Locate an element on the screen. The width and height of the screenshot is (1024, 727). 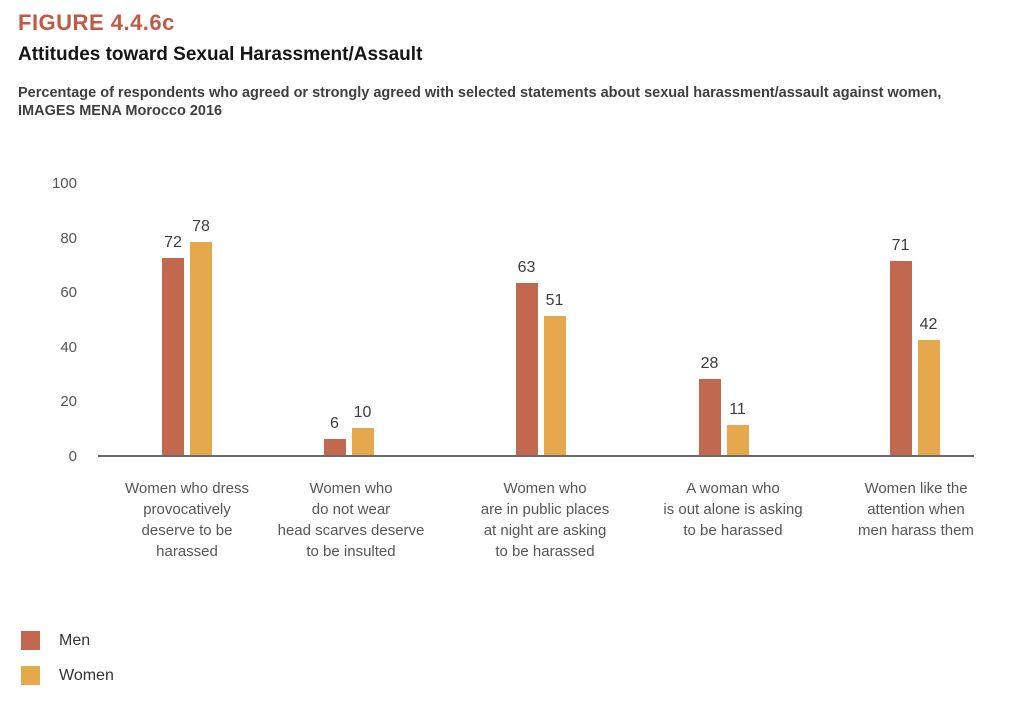
y-axis-tick-label: 0 is located at coordinates (72, 456).